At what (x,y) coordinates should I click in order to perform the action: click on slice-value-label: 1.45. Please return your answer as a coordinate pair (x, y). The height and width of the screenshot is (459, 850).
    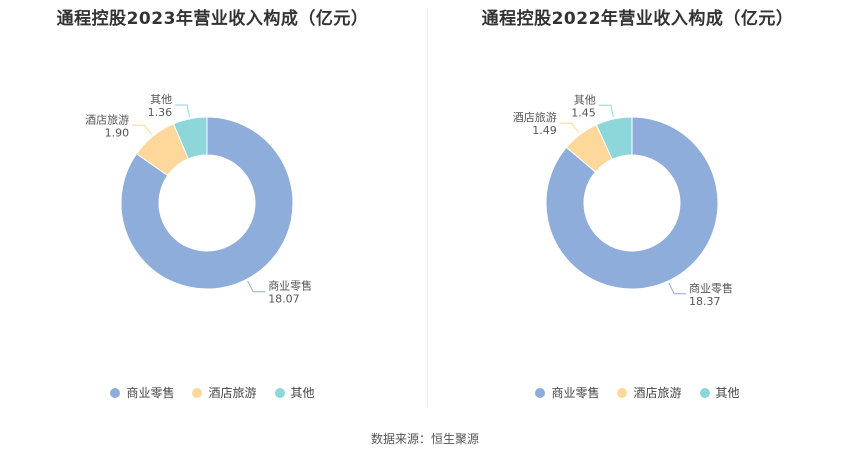
    Looking at the image, I should click on (583, 112).